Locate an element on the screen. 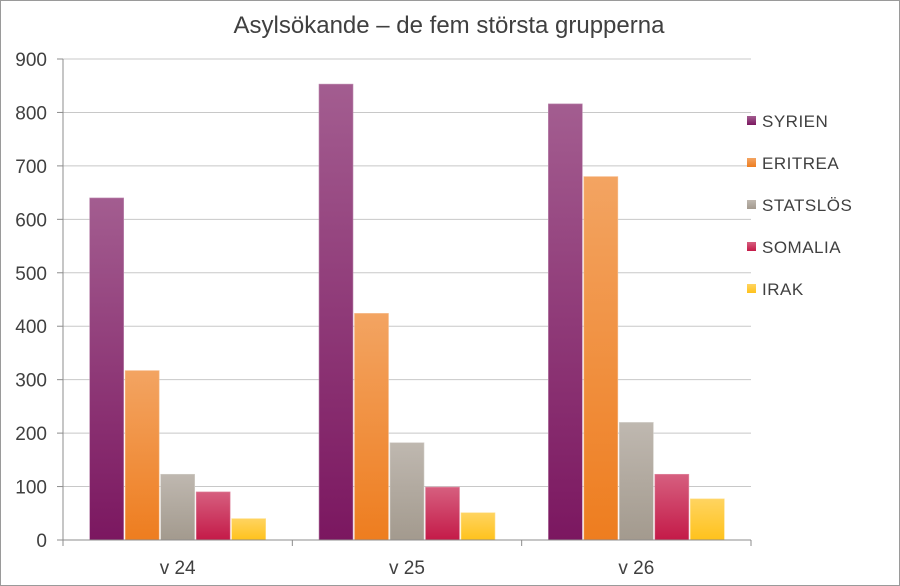 The width and height of the screenshot is (900, 586). y-tick-label: 0 is located at coordinates (41, 541).